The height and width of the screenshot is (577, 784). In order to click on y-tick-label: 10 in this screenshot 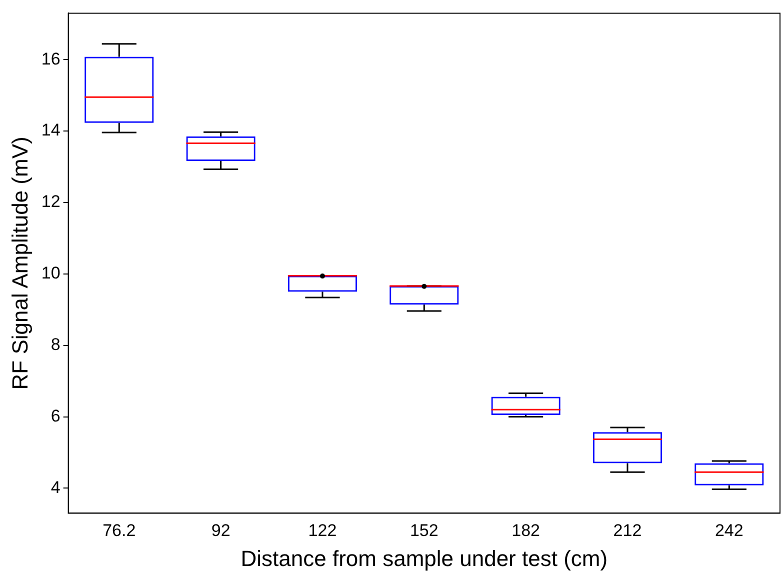, I will do `click(50, 273)`.